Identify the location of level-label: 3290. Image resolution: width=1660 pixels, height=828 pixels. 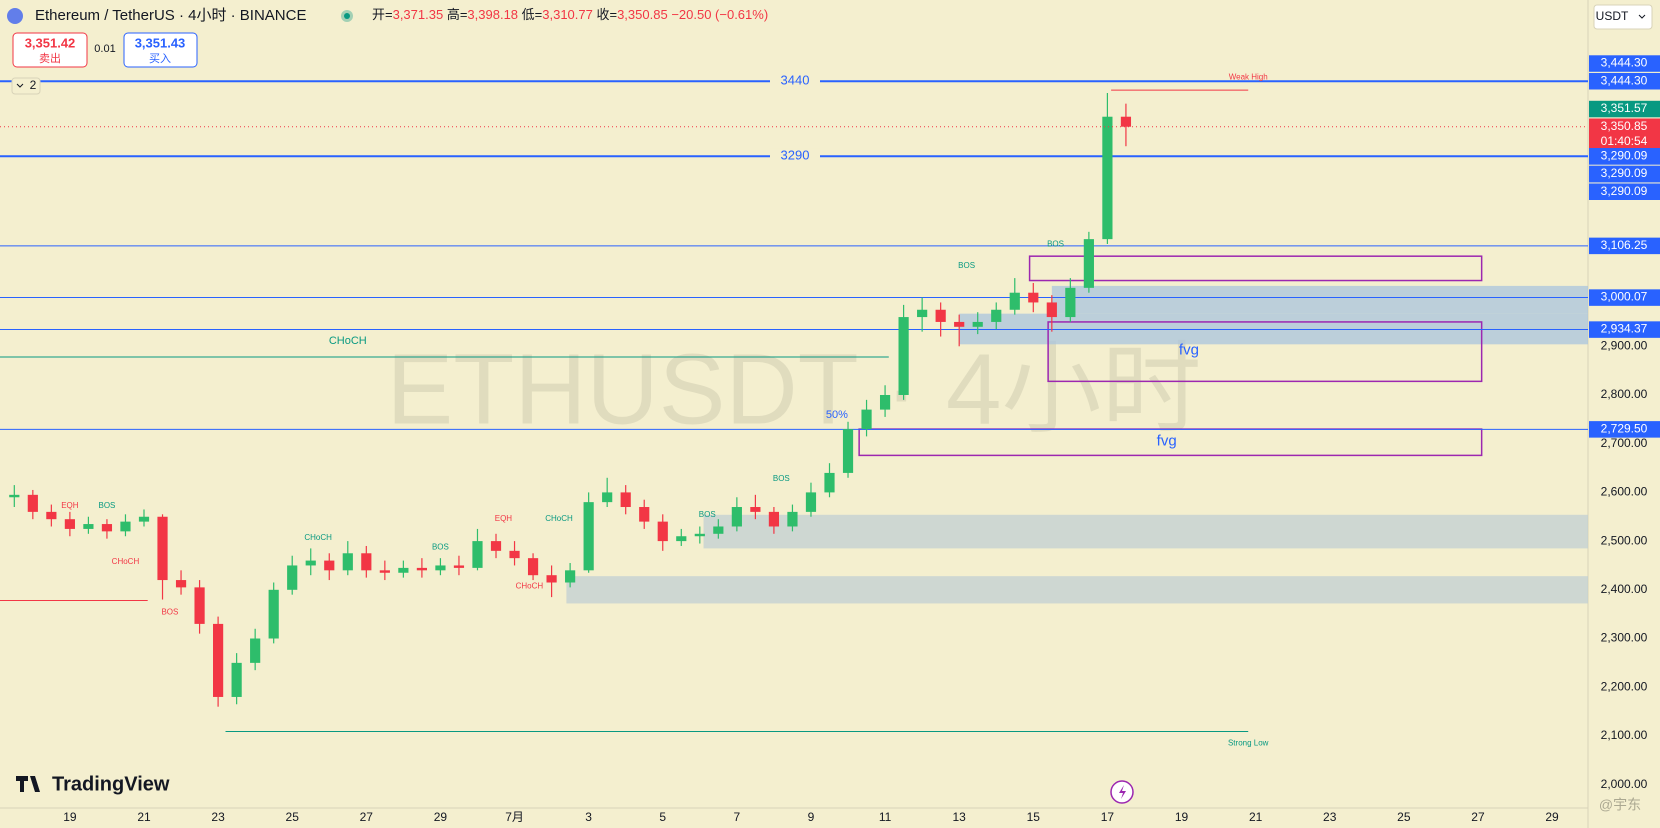
(795, 155).